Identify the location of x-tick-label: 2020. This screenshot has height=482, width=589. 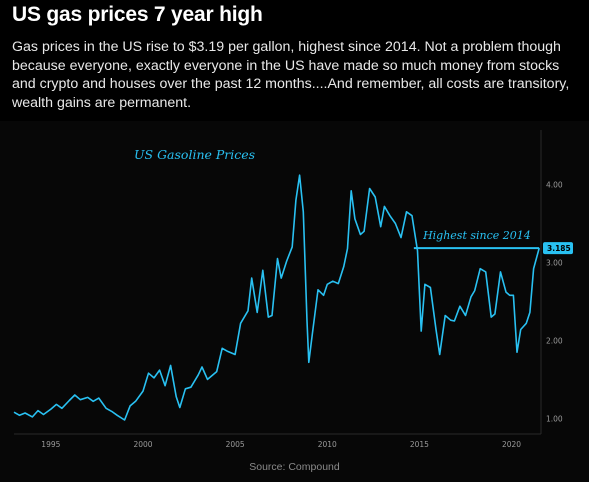
(511, 444).